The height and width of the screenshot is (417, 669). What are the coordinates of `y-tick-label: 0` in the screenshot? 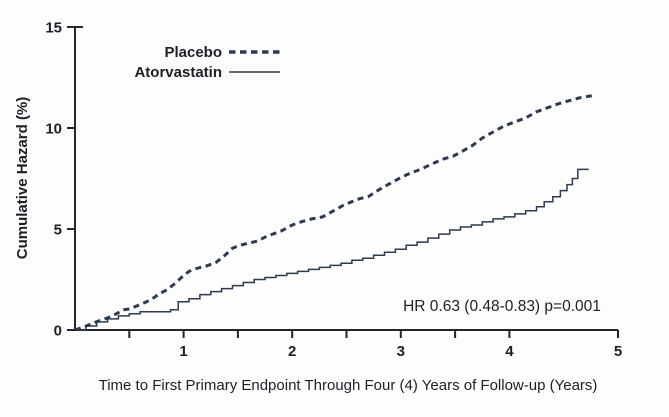 It's located at (58, 331).